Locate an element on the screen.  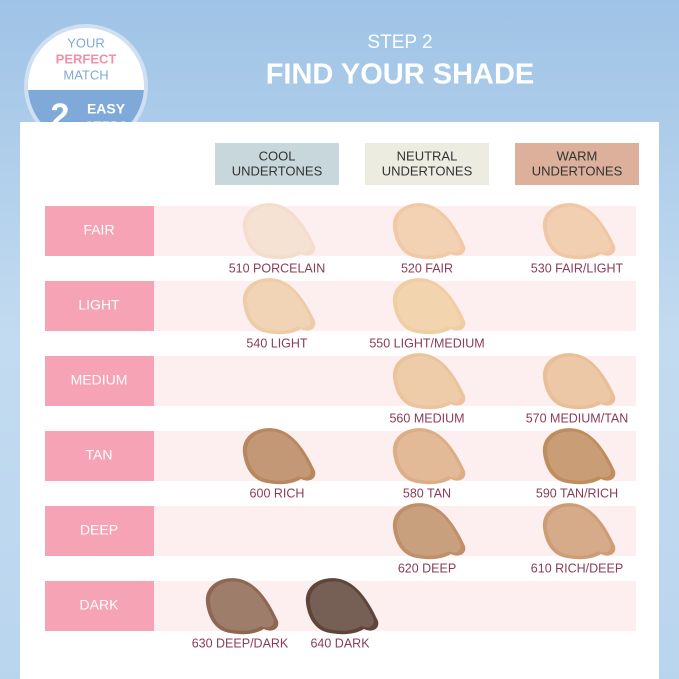
badge-text: YOUR is located at coordinates (86, 42).